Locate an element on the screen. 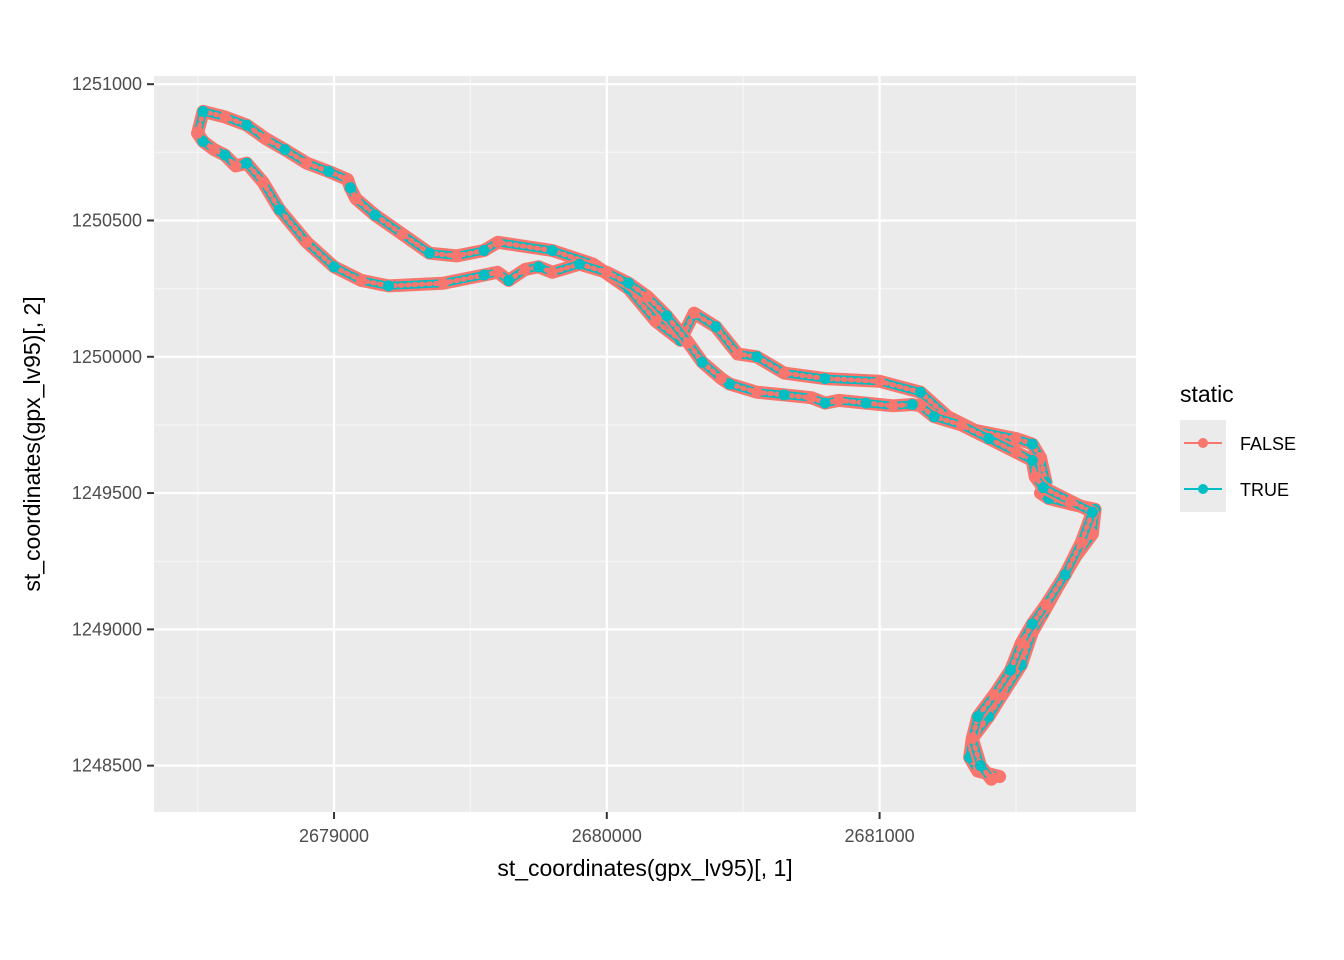 This screenshot has width=1344, height=960. legend: static FALSE TRUE is located at coordinates (1238, 446).